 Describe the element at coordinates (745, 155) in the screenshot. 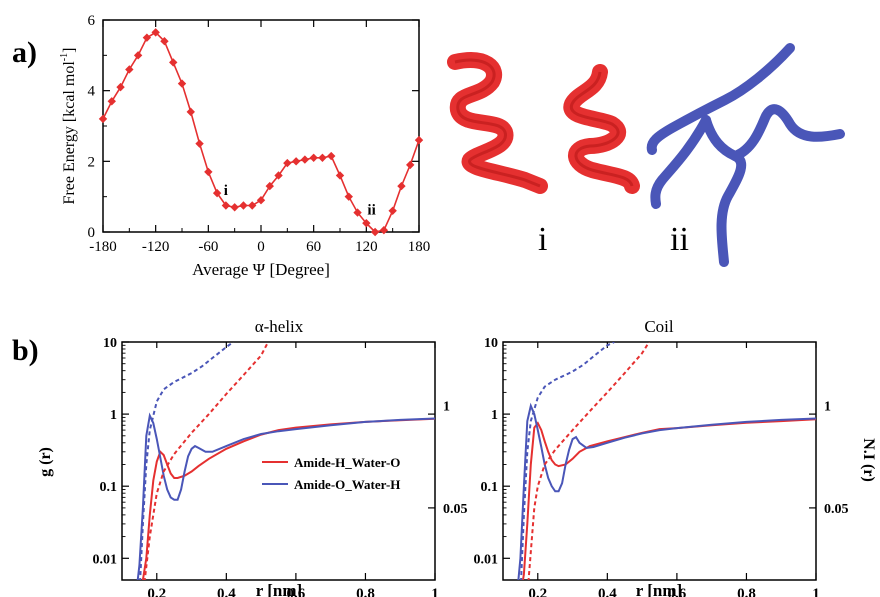

I see `coil-structure` at that location.